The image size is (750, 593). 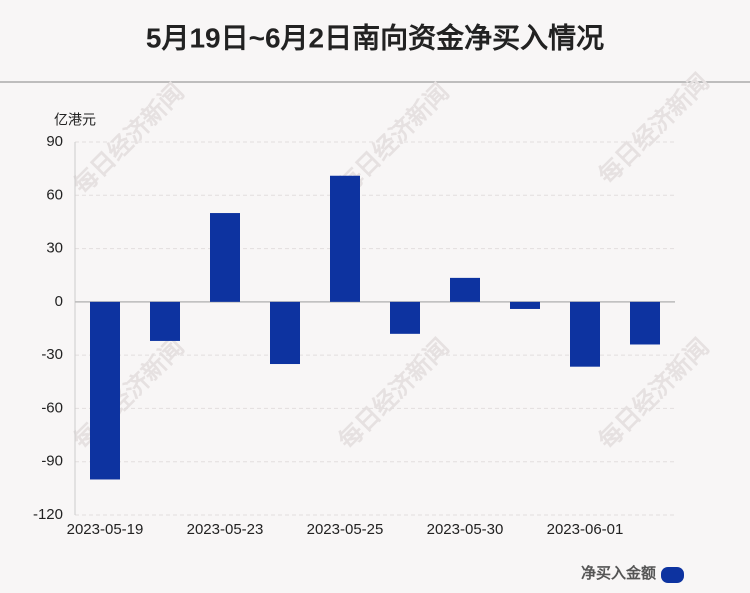 What do you see at coordinates (672, 575) in the screenshot?
I see `legend-swatch` at bounding box center [672, 575].